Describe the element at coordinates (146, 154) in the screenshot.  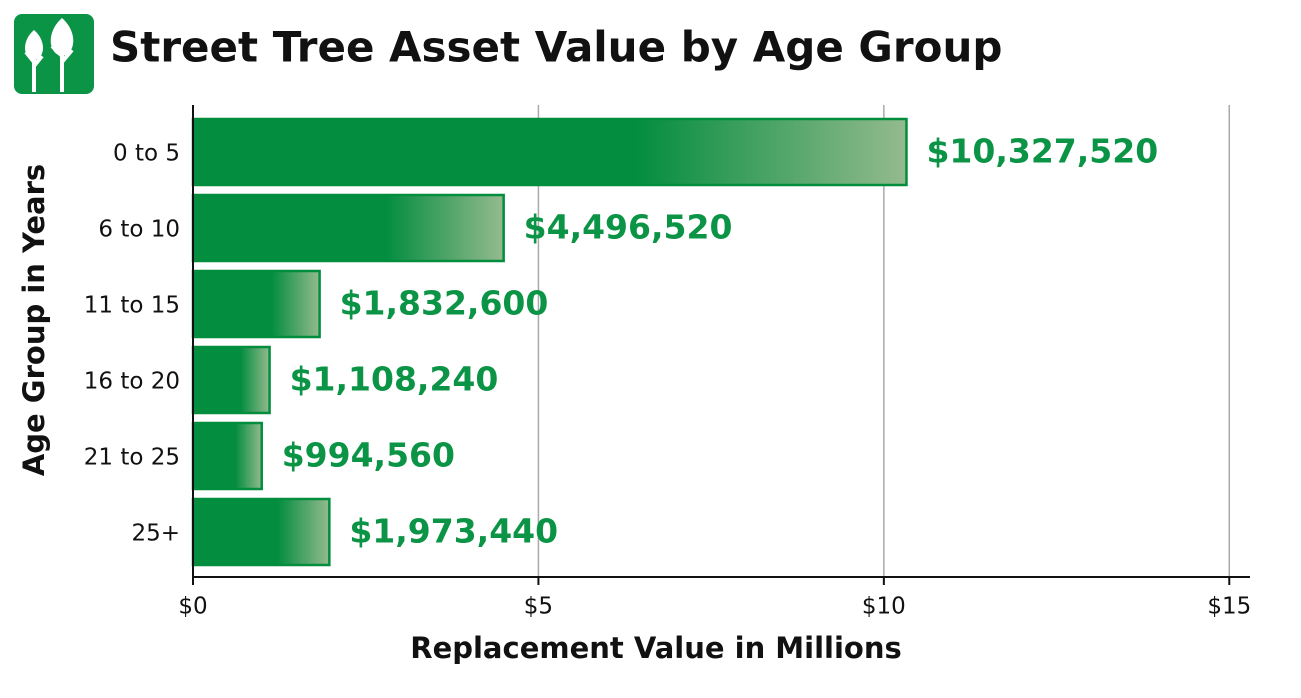
I see `y-tick-label: 0 to 5` at that location.